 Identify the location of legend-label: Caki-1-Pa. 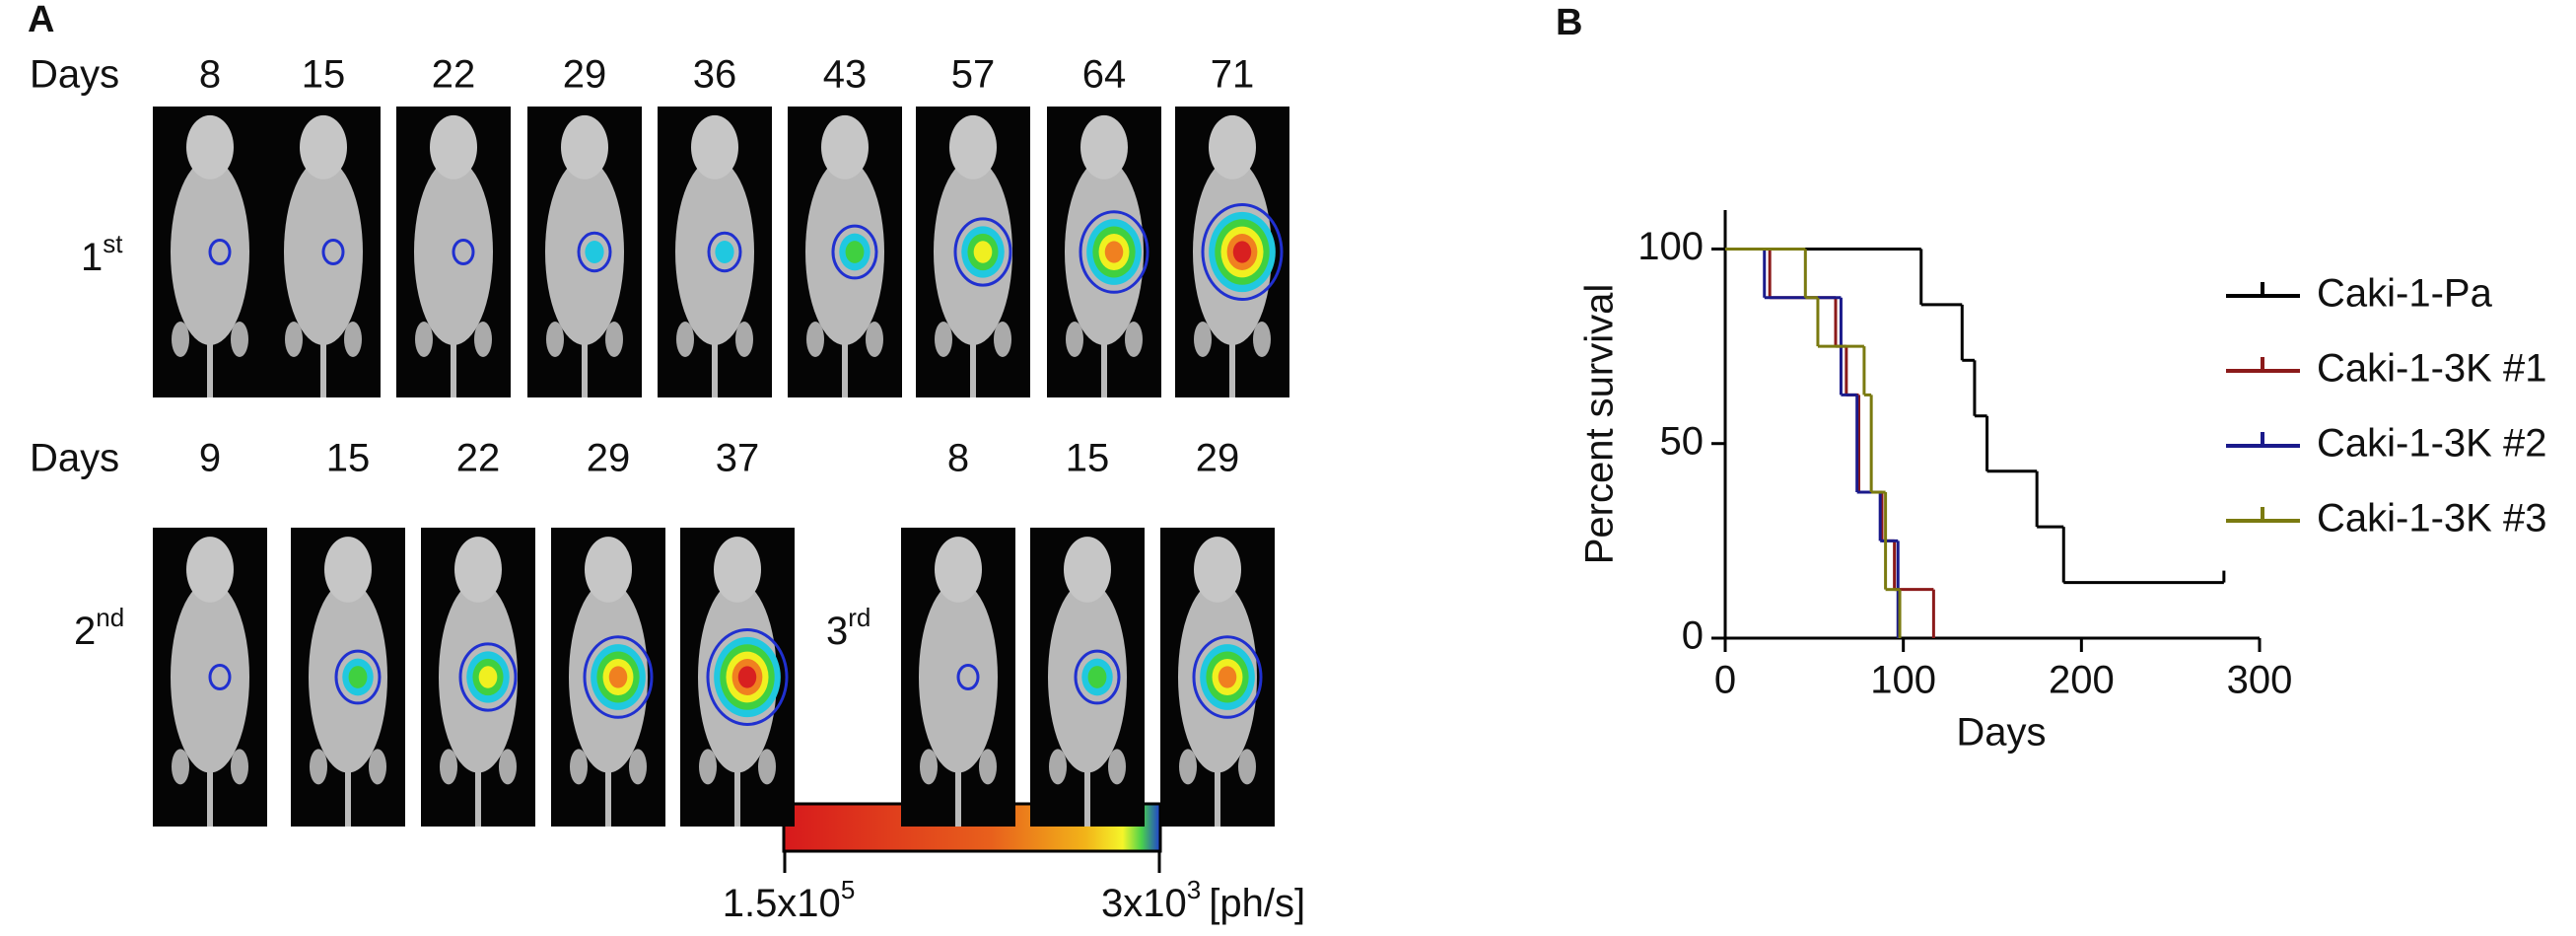
(2405, 294).